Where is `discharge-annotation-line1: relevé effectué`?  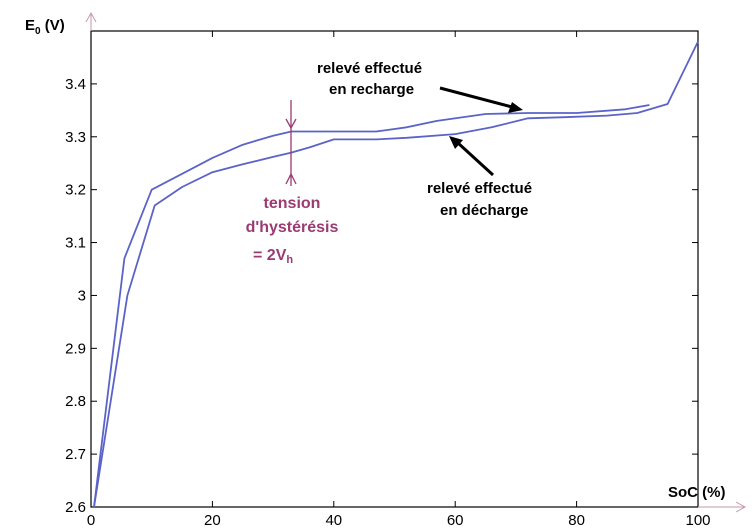
discharge-annotation-line1: relevé effectué is located at coordinates (479, 188).